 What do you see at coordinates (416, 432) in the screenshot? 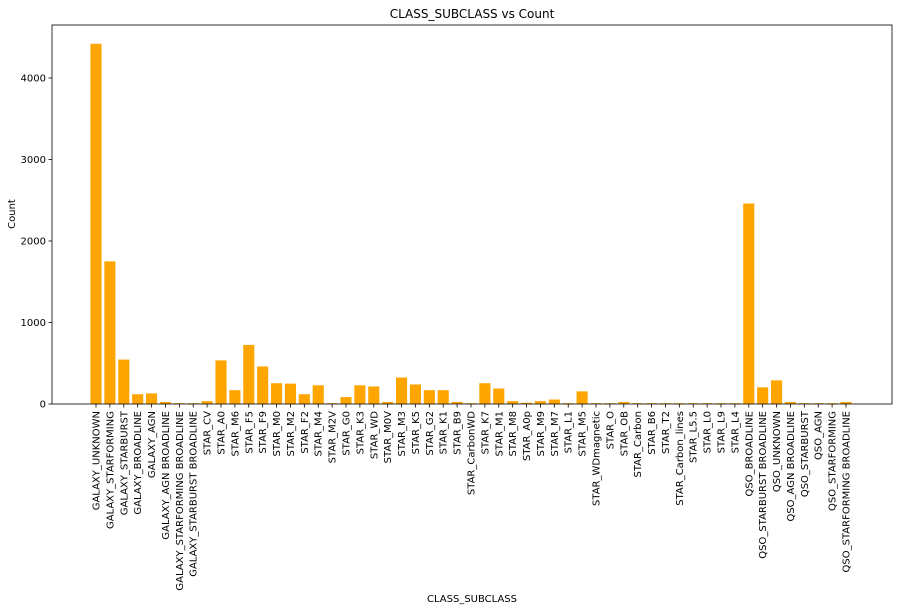
I see `x-tick-label: STAR_K5` at bounding box center [416, 432].